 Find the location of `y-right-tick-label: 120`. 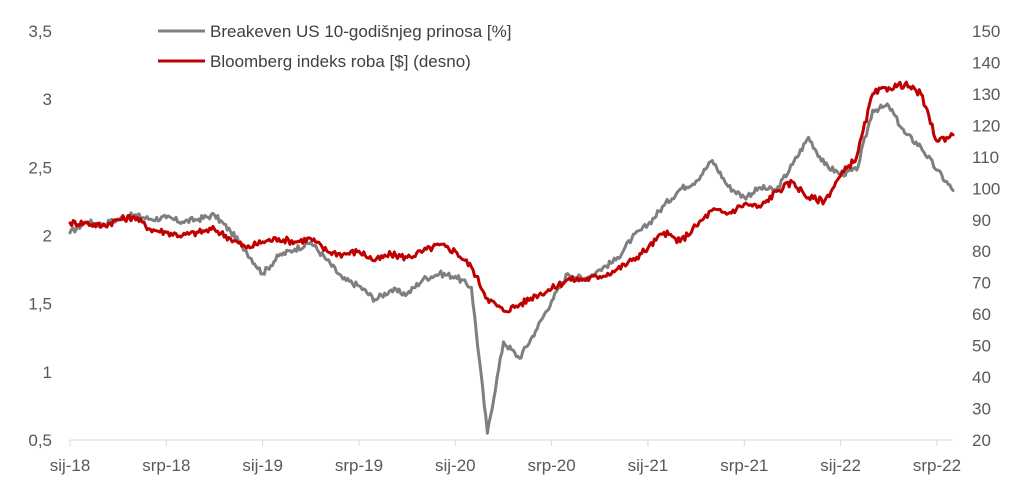

y-right-tick-label: 120 is located at coordinates (986, 125).